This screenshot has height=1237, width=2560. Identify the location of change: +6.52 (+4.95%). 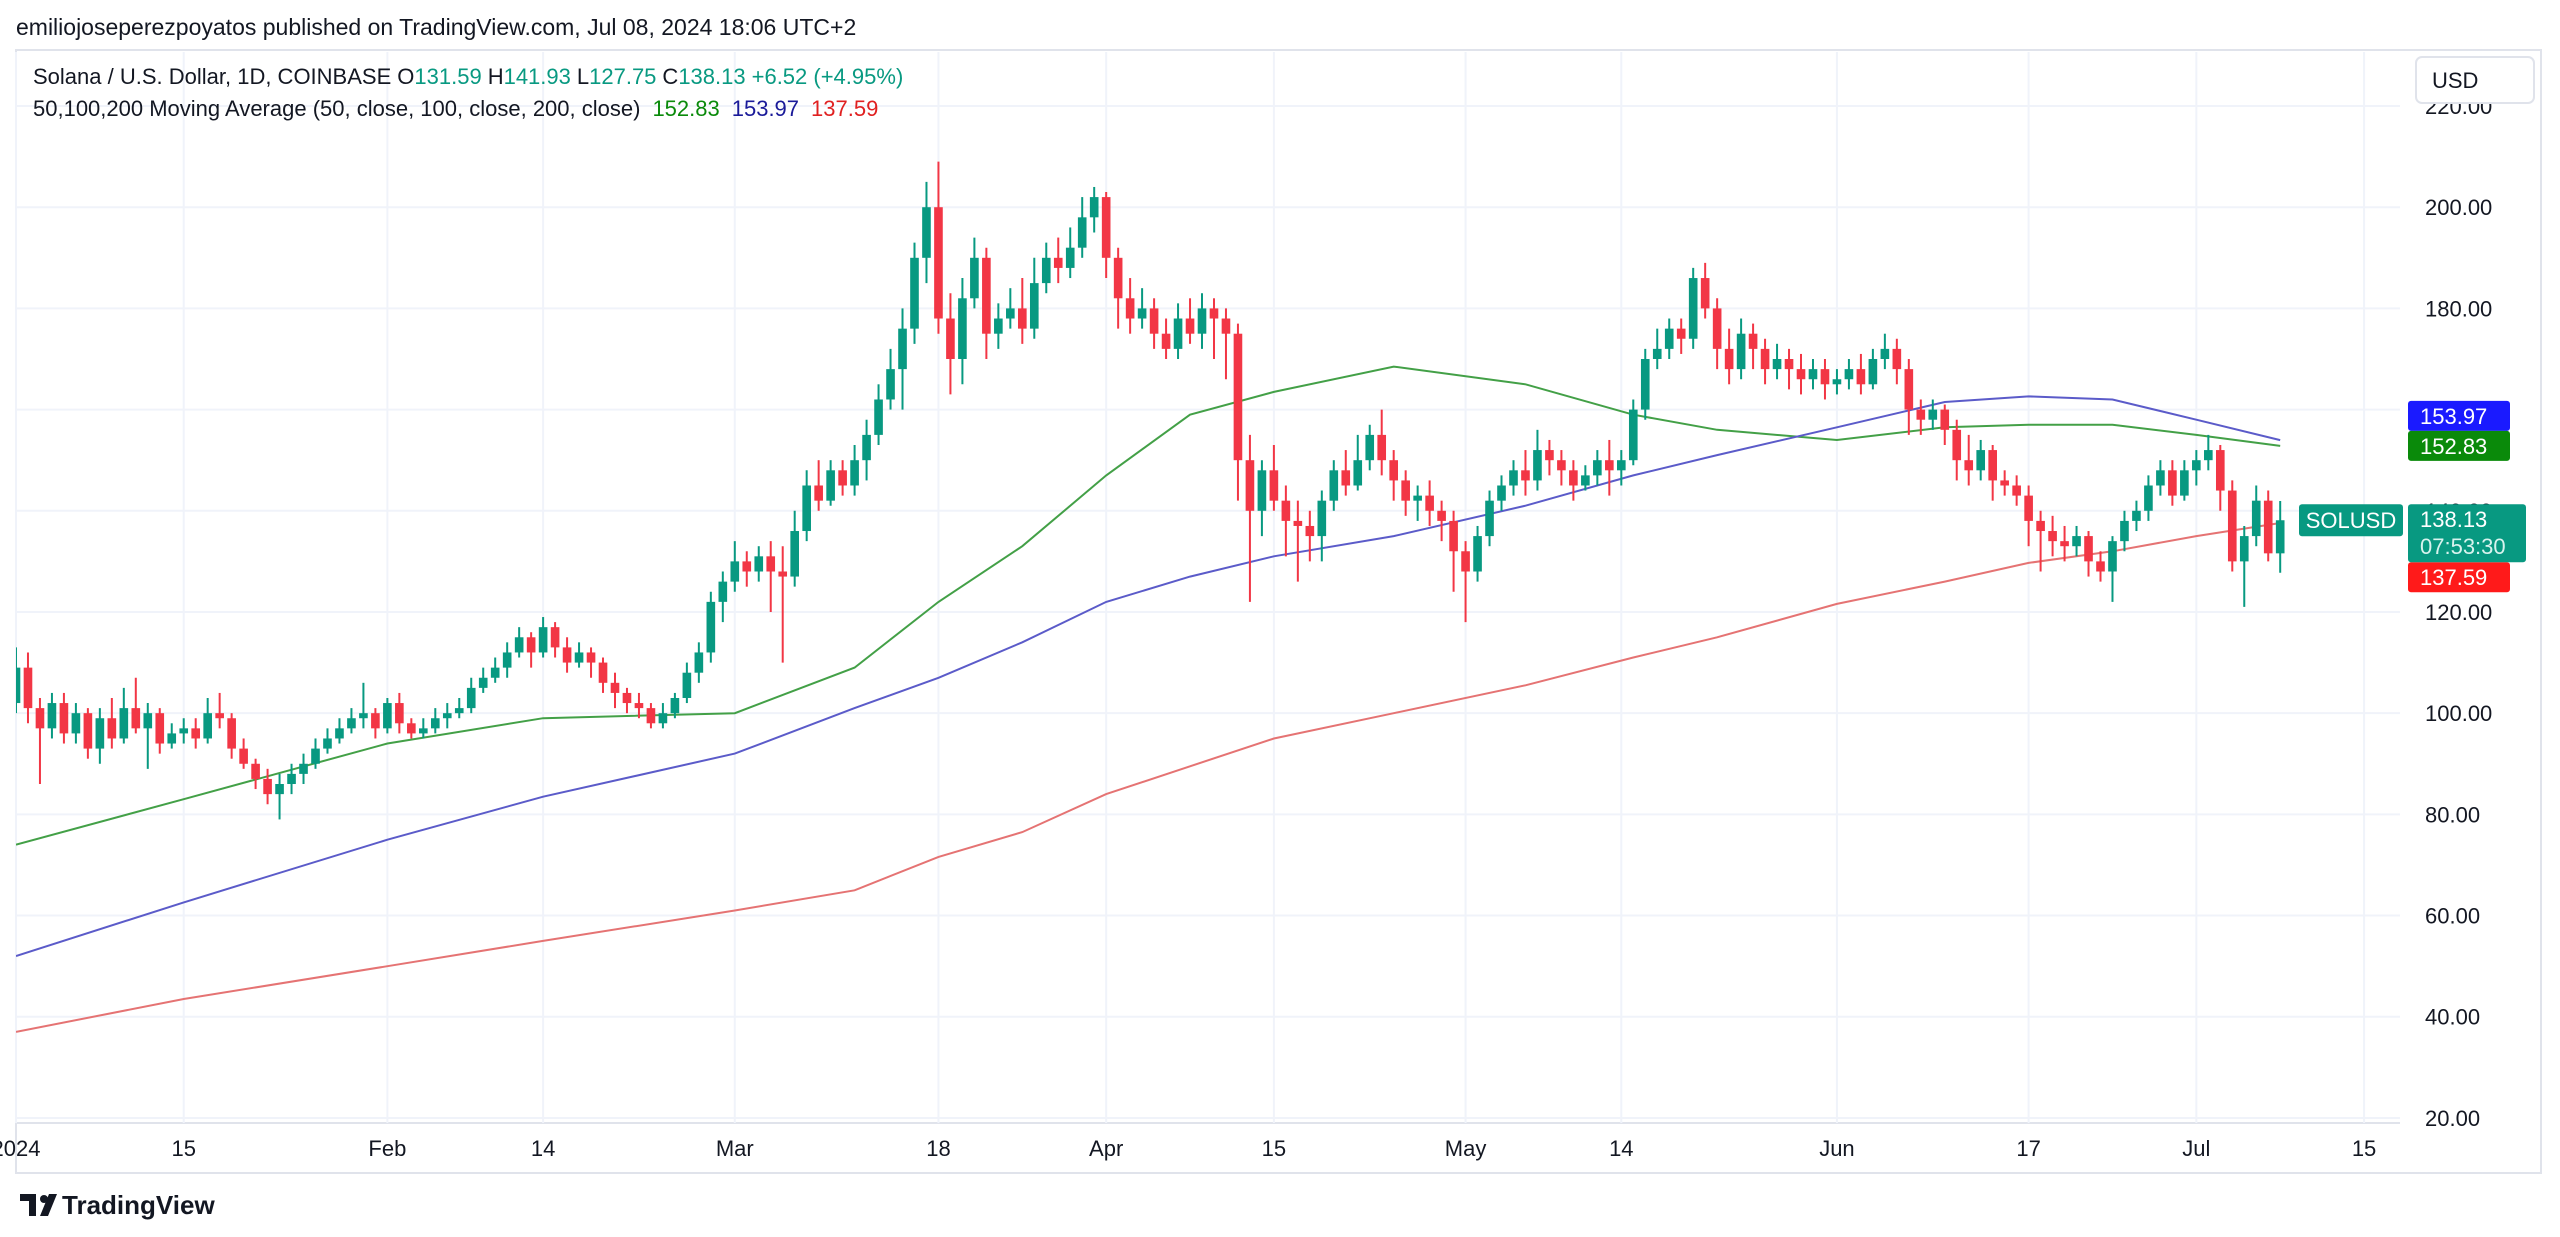
(827, 76).